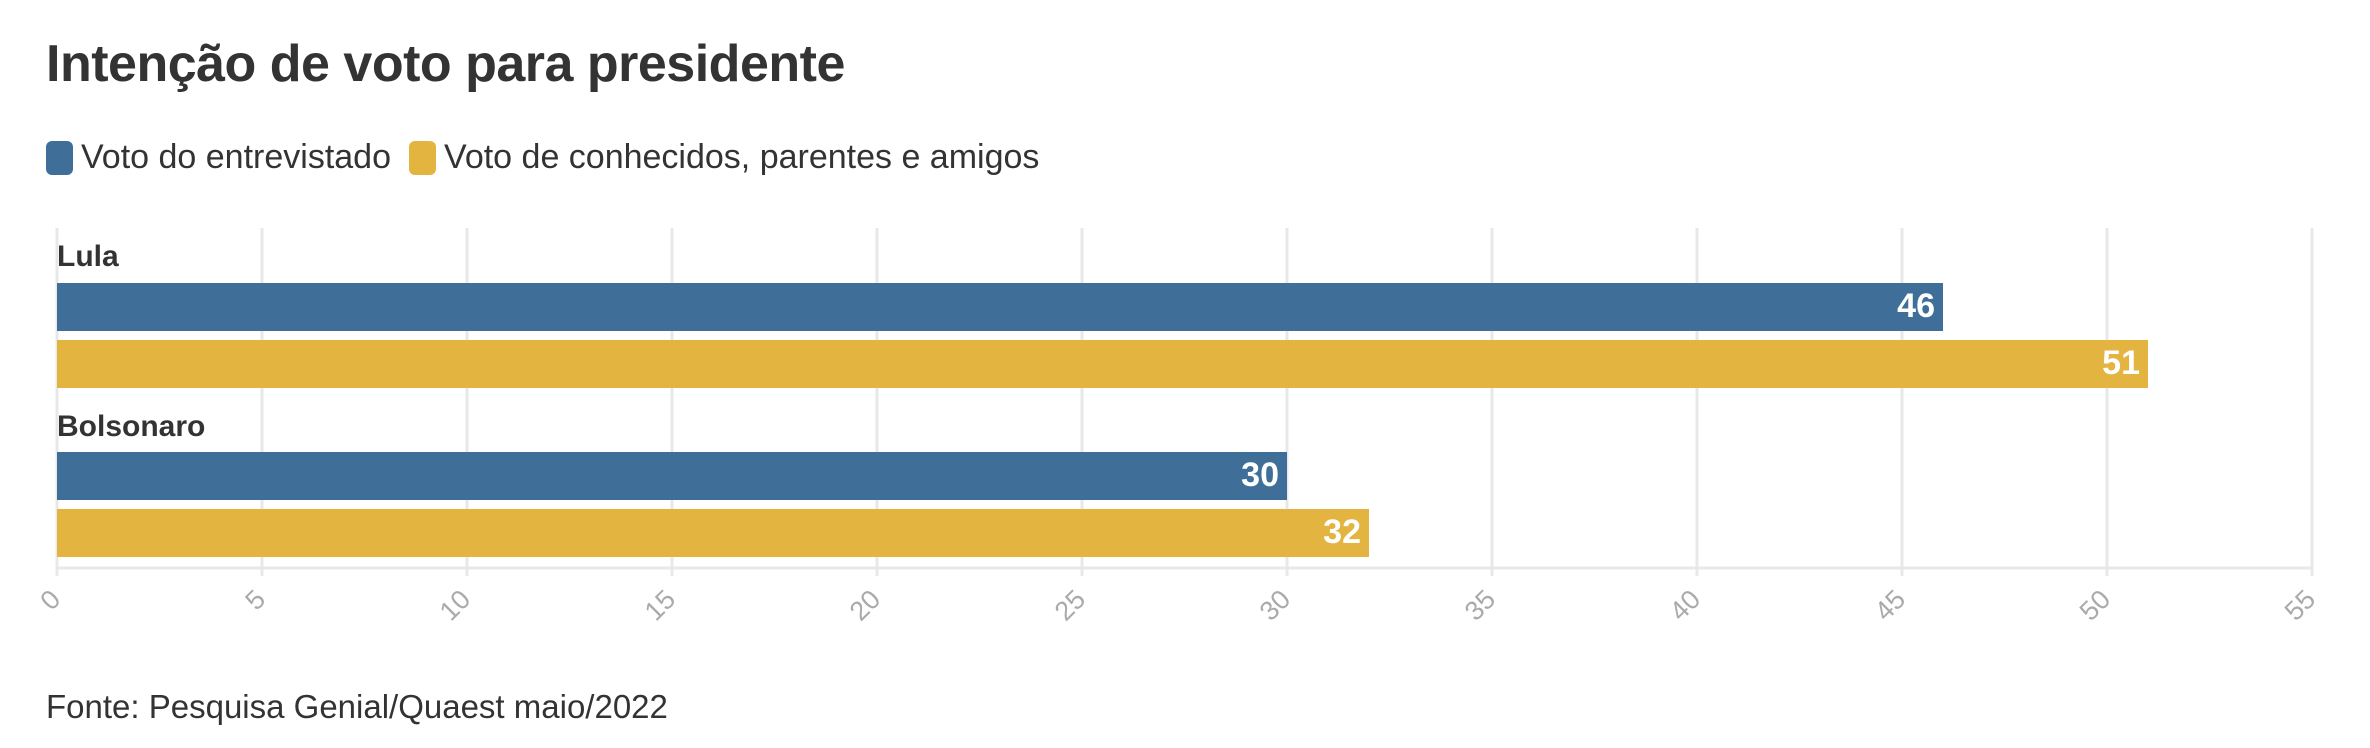  Describe the element at coordinates (455, 605) in the screenshot. I see `x-tick-label: 10` at that location.